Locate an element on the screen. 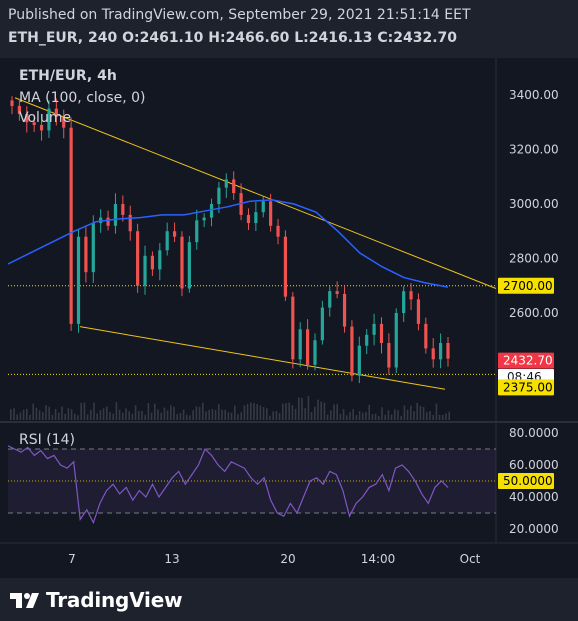 This screenshot has width=578, height=621. last-price-badge-bg is located at coordinates (526, 360).